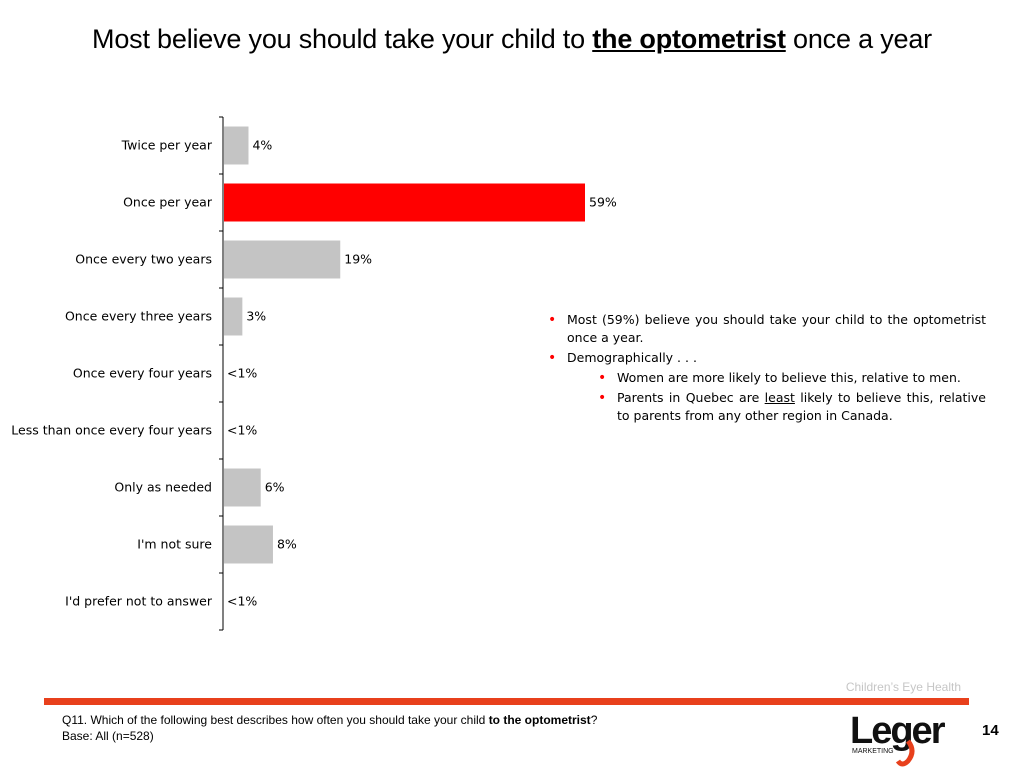 The image size is (1024, 768). What do you see at coordinates (539, 720) in the screenshot?
I see `question-bold: to the optometrist` at bounding box center [539, 720].